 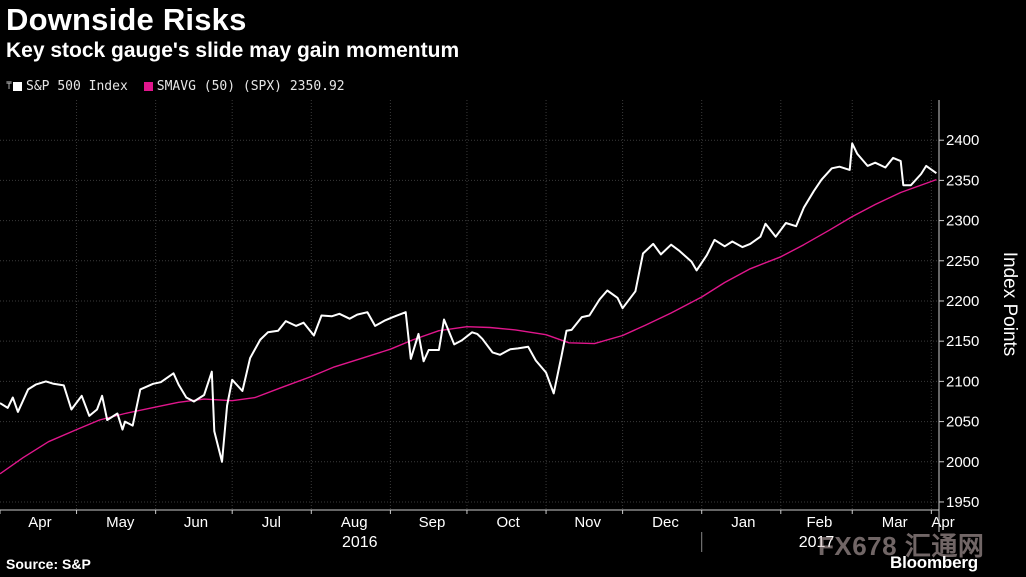 What do you see at coordinates (432, 522) in the screenshot?
I see `x-tick-label: Sep` at bounding box center [432, 522].